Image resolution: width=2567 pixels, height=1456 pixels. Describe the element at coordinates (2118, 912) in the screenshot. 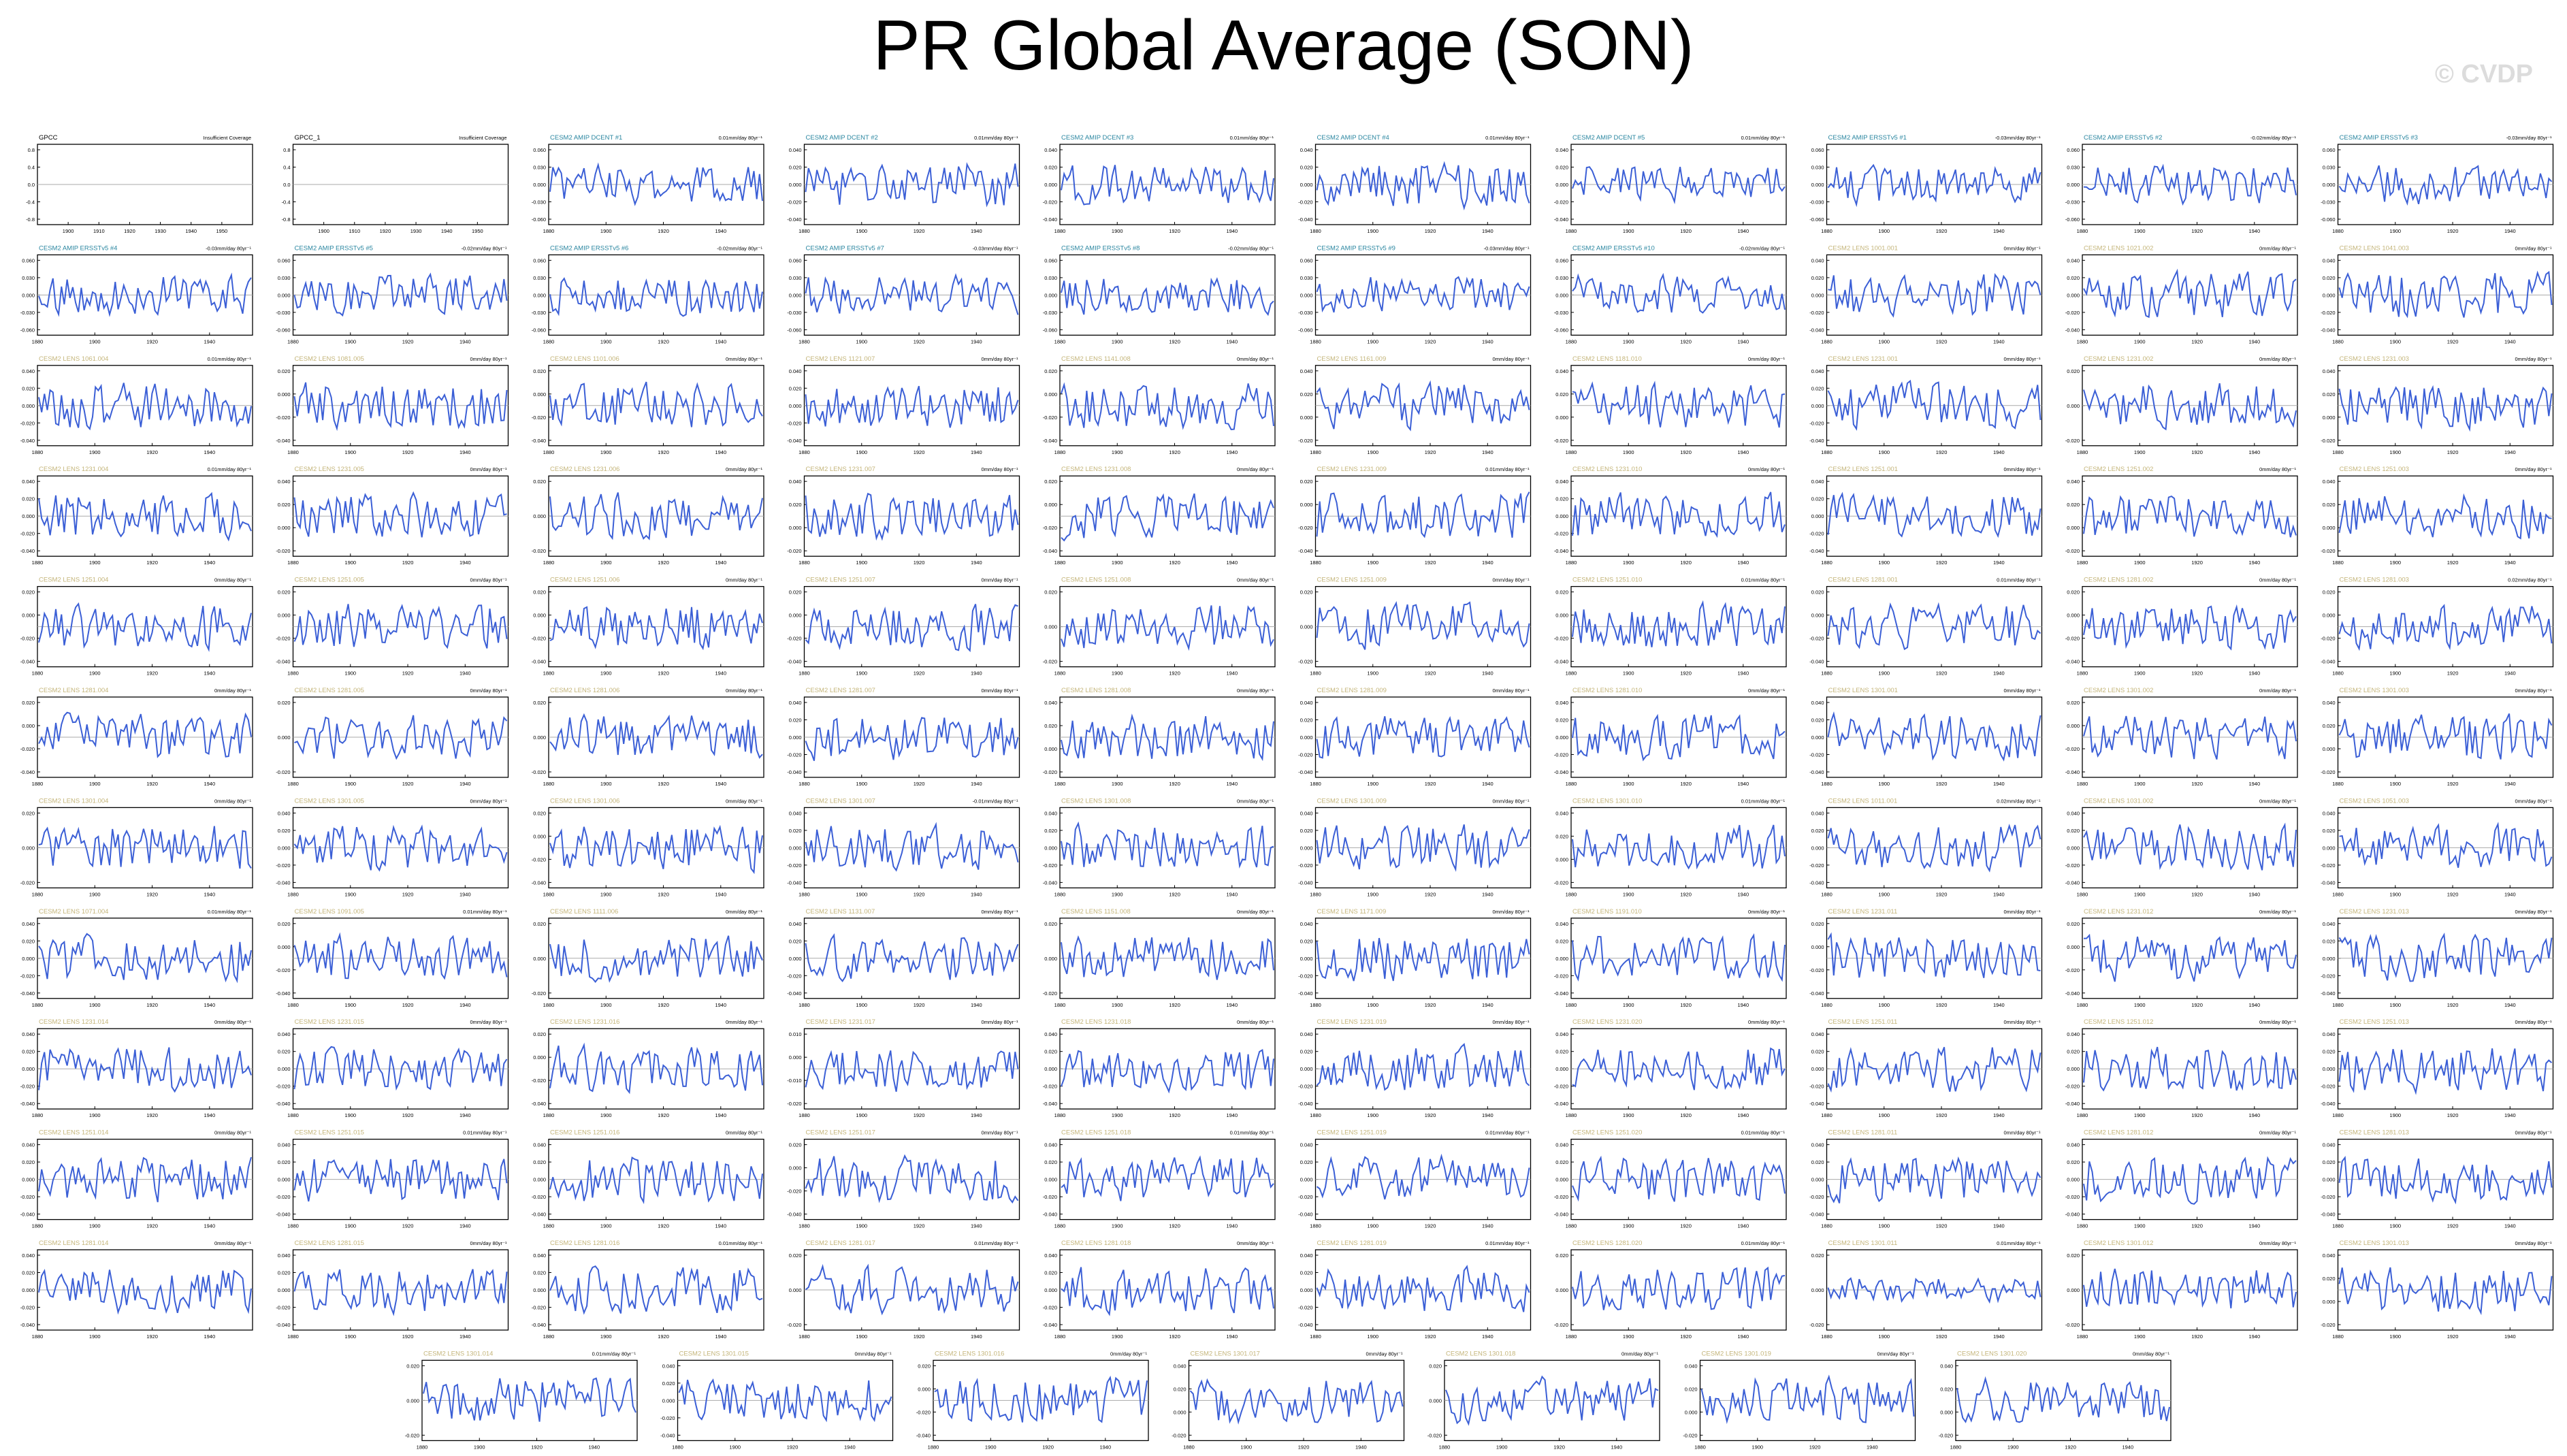

I see `panel-title: CESM2 LENS 1231.012` at that location.